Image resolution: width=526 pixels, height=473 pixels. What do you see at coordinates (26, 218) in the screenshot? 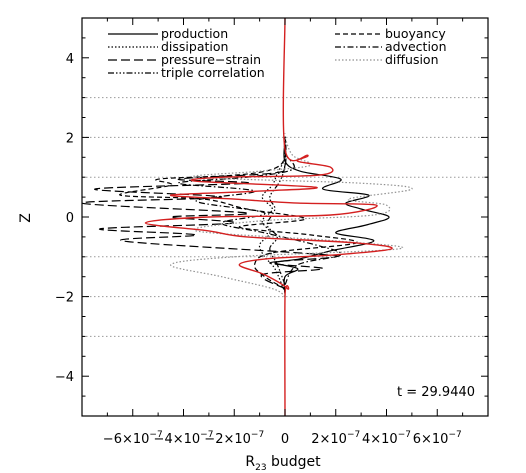
I see `y-axis-title: Z` at bounding box center [26, 218].